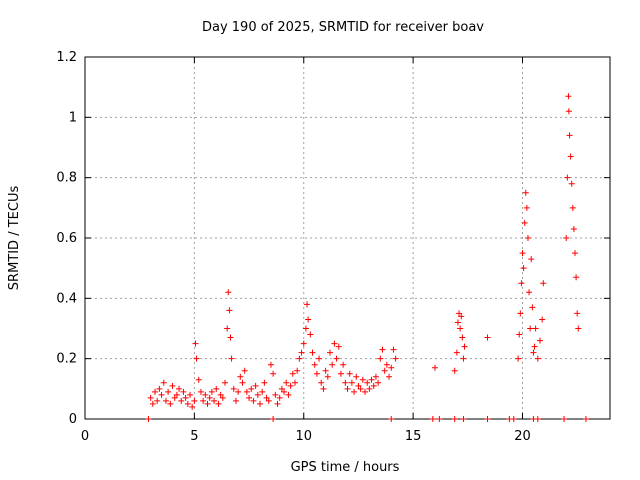  I want to click on y-tick-label: 0.8, so click(66, 178).